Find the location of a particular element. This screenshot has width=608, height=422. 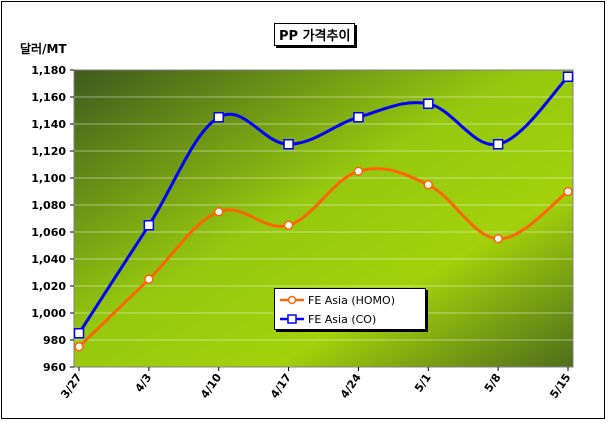

x-tick-label: 4/17 is located at coordinates (281, 386).